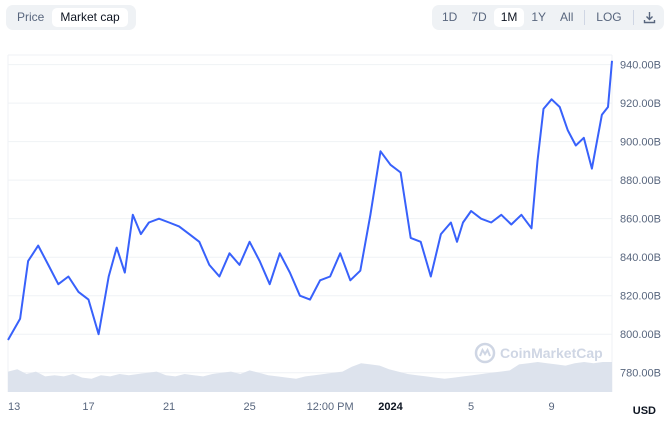  What do you see at coordinates (88, 407) in the screenshot?
I see `x-tick-label: 17` at bounding box center [88, 407].